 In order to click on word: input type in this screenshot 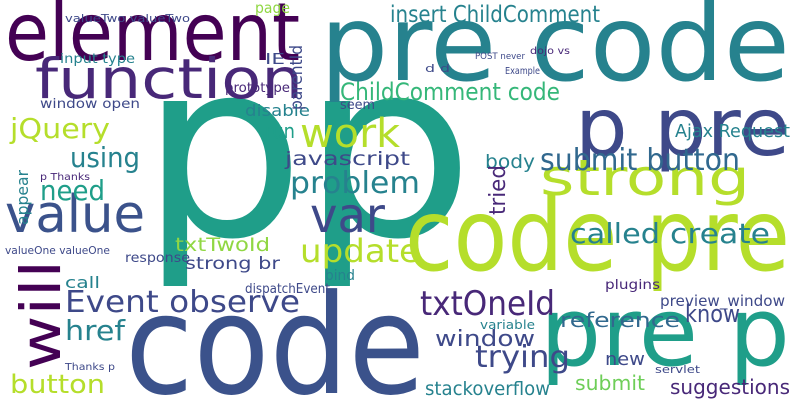, I will do `click(97, 59)`.